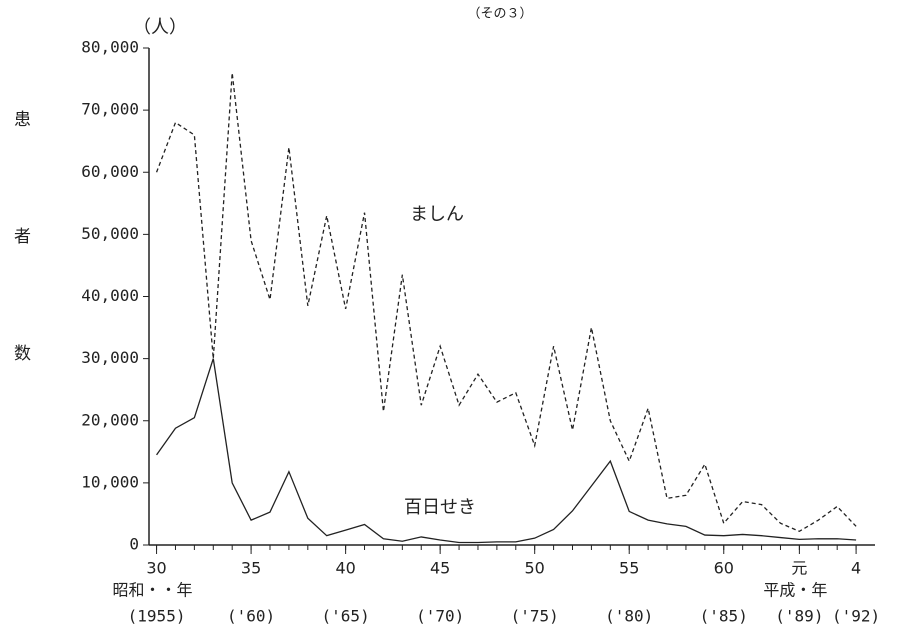 The width and height of the screenshot is (897, 634). Describe the element at coordinates (110, 233) in the screenshot. I see `y-tick-label: 50,000` at that location.